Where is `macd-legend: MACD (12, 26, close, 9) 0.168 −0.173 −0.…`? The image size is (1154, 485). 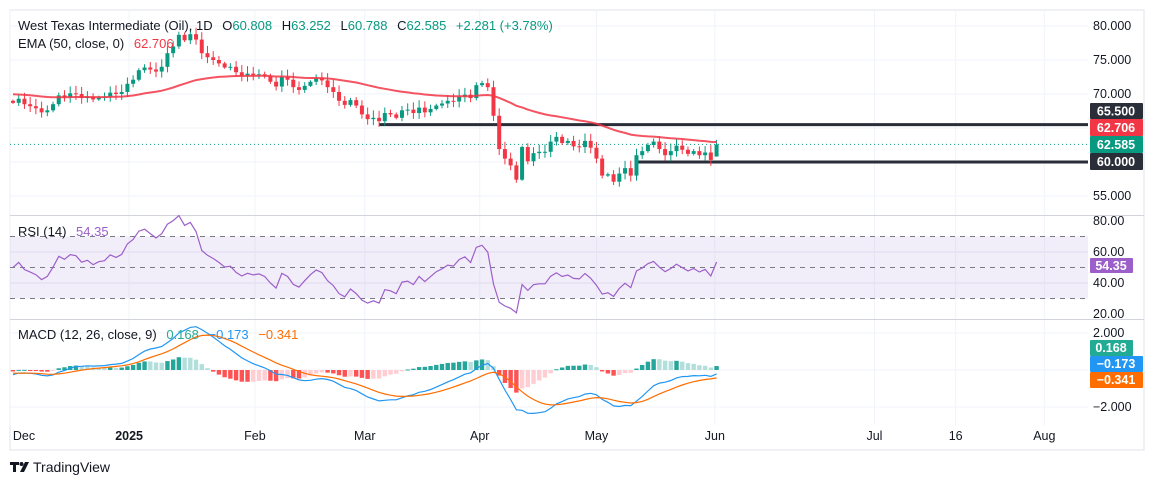
macd-legend: MACD (12, 26, close, 9) 0.168 −0.173 −0.… is located at coordinates (158, 334).